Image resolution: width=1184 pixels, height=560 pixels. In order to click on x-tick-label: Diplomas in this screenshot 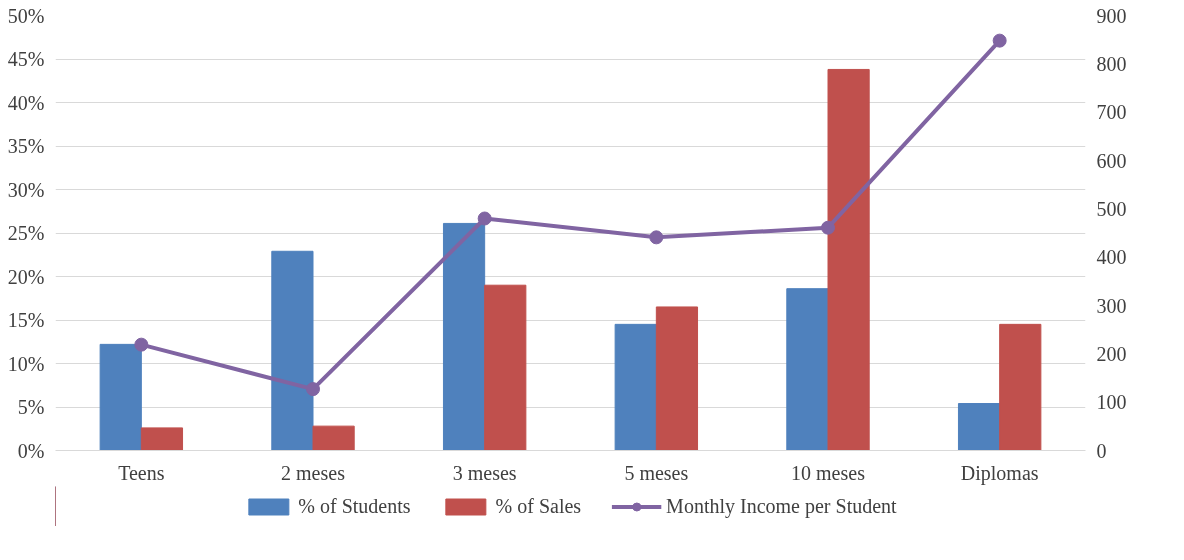, I will do `click(999, 473)`.